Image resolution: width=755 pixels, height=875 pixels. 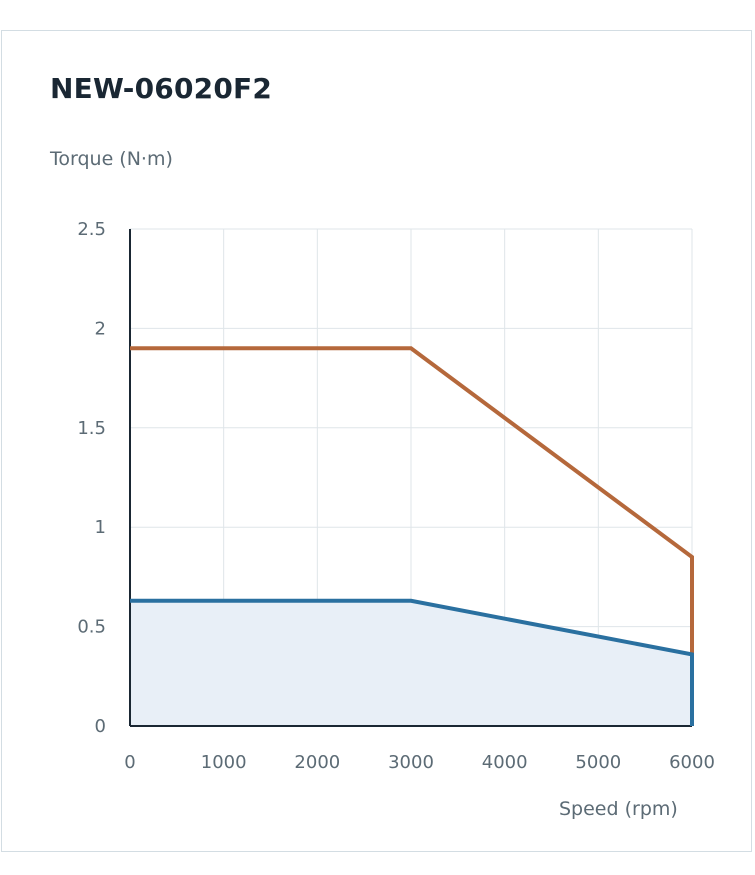 I want to click on x-tick-label: 2000, so click(x=317, y=762).